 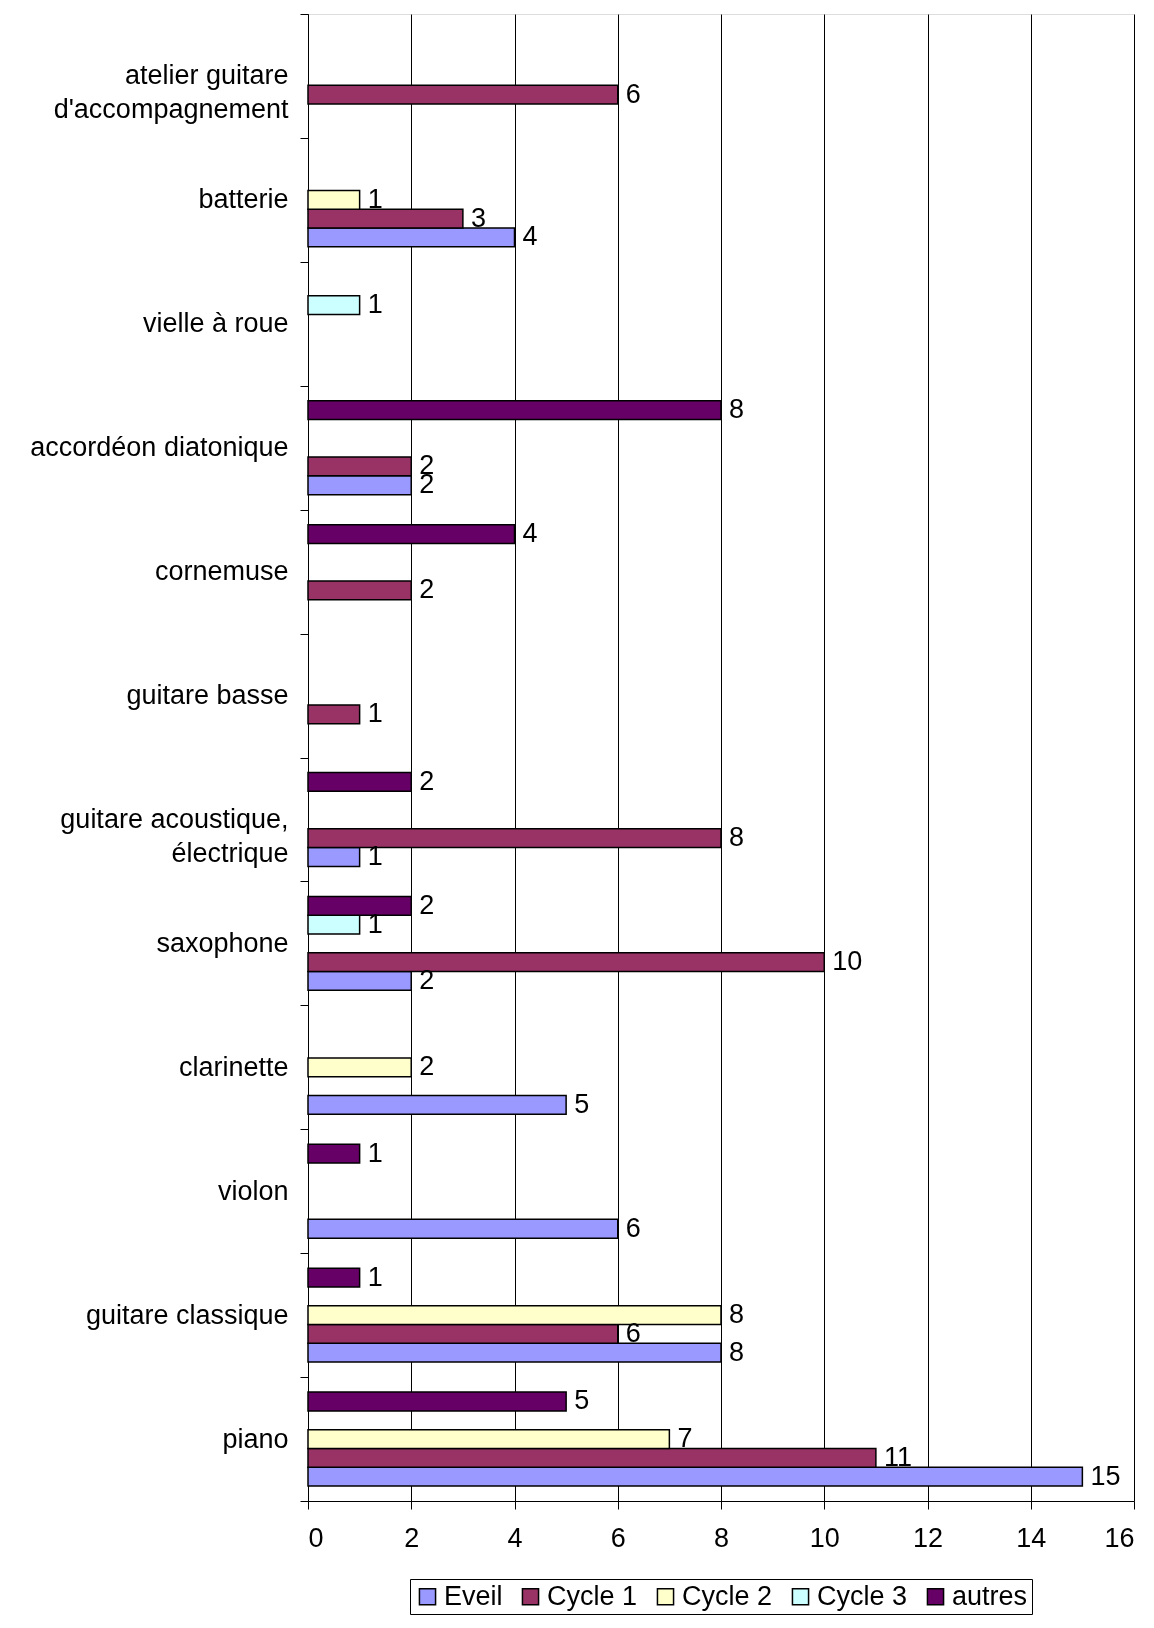 What do you see at coordinates (316, 1537) in the screenshot?
I see `x-tick-label: 0` at bounding box center [316, 1537].